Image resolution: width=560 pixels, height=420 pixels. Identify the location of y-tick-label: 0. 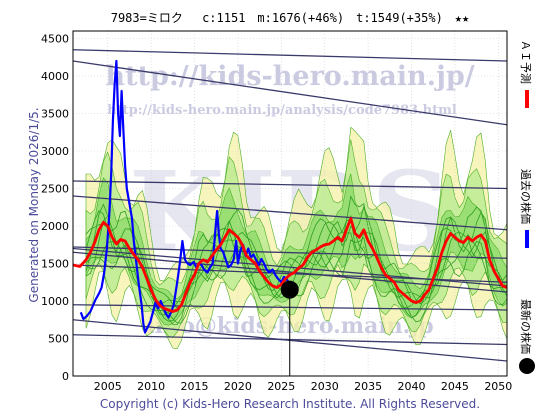
(65, 376).